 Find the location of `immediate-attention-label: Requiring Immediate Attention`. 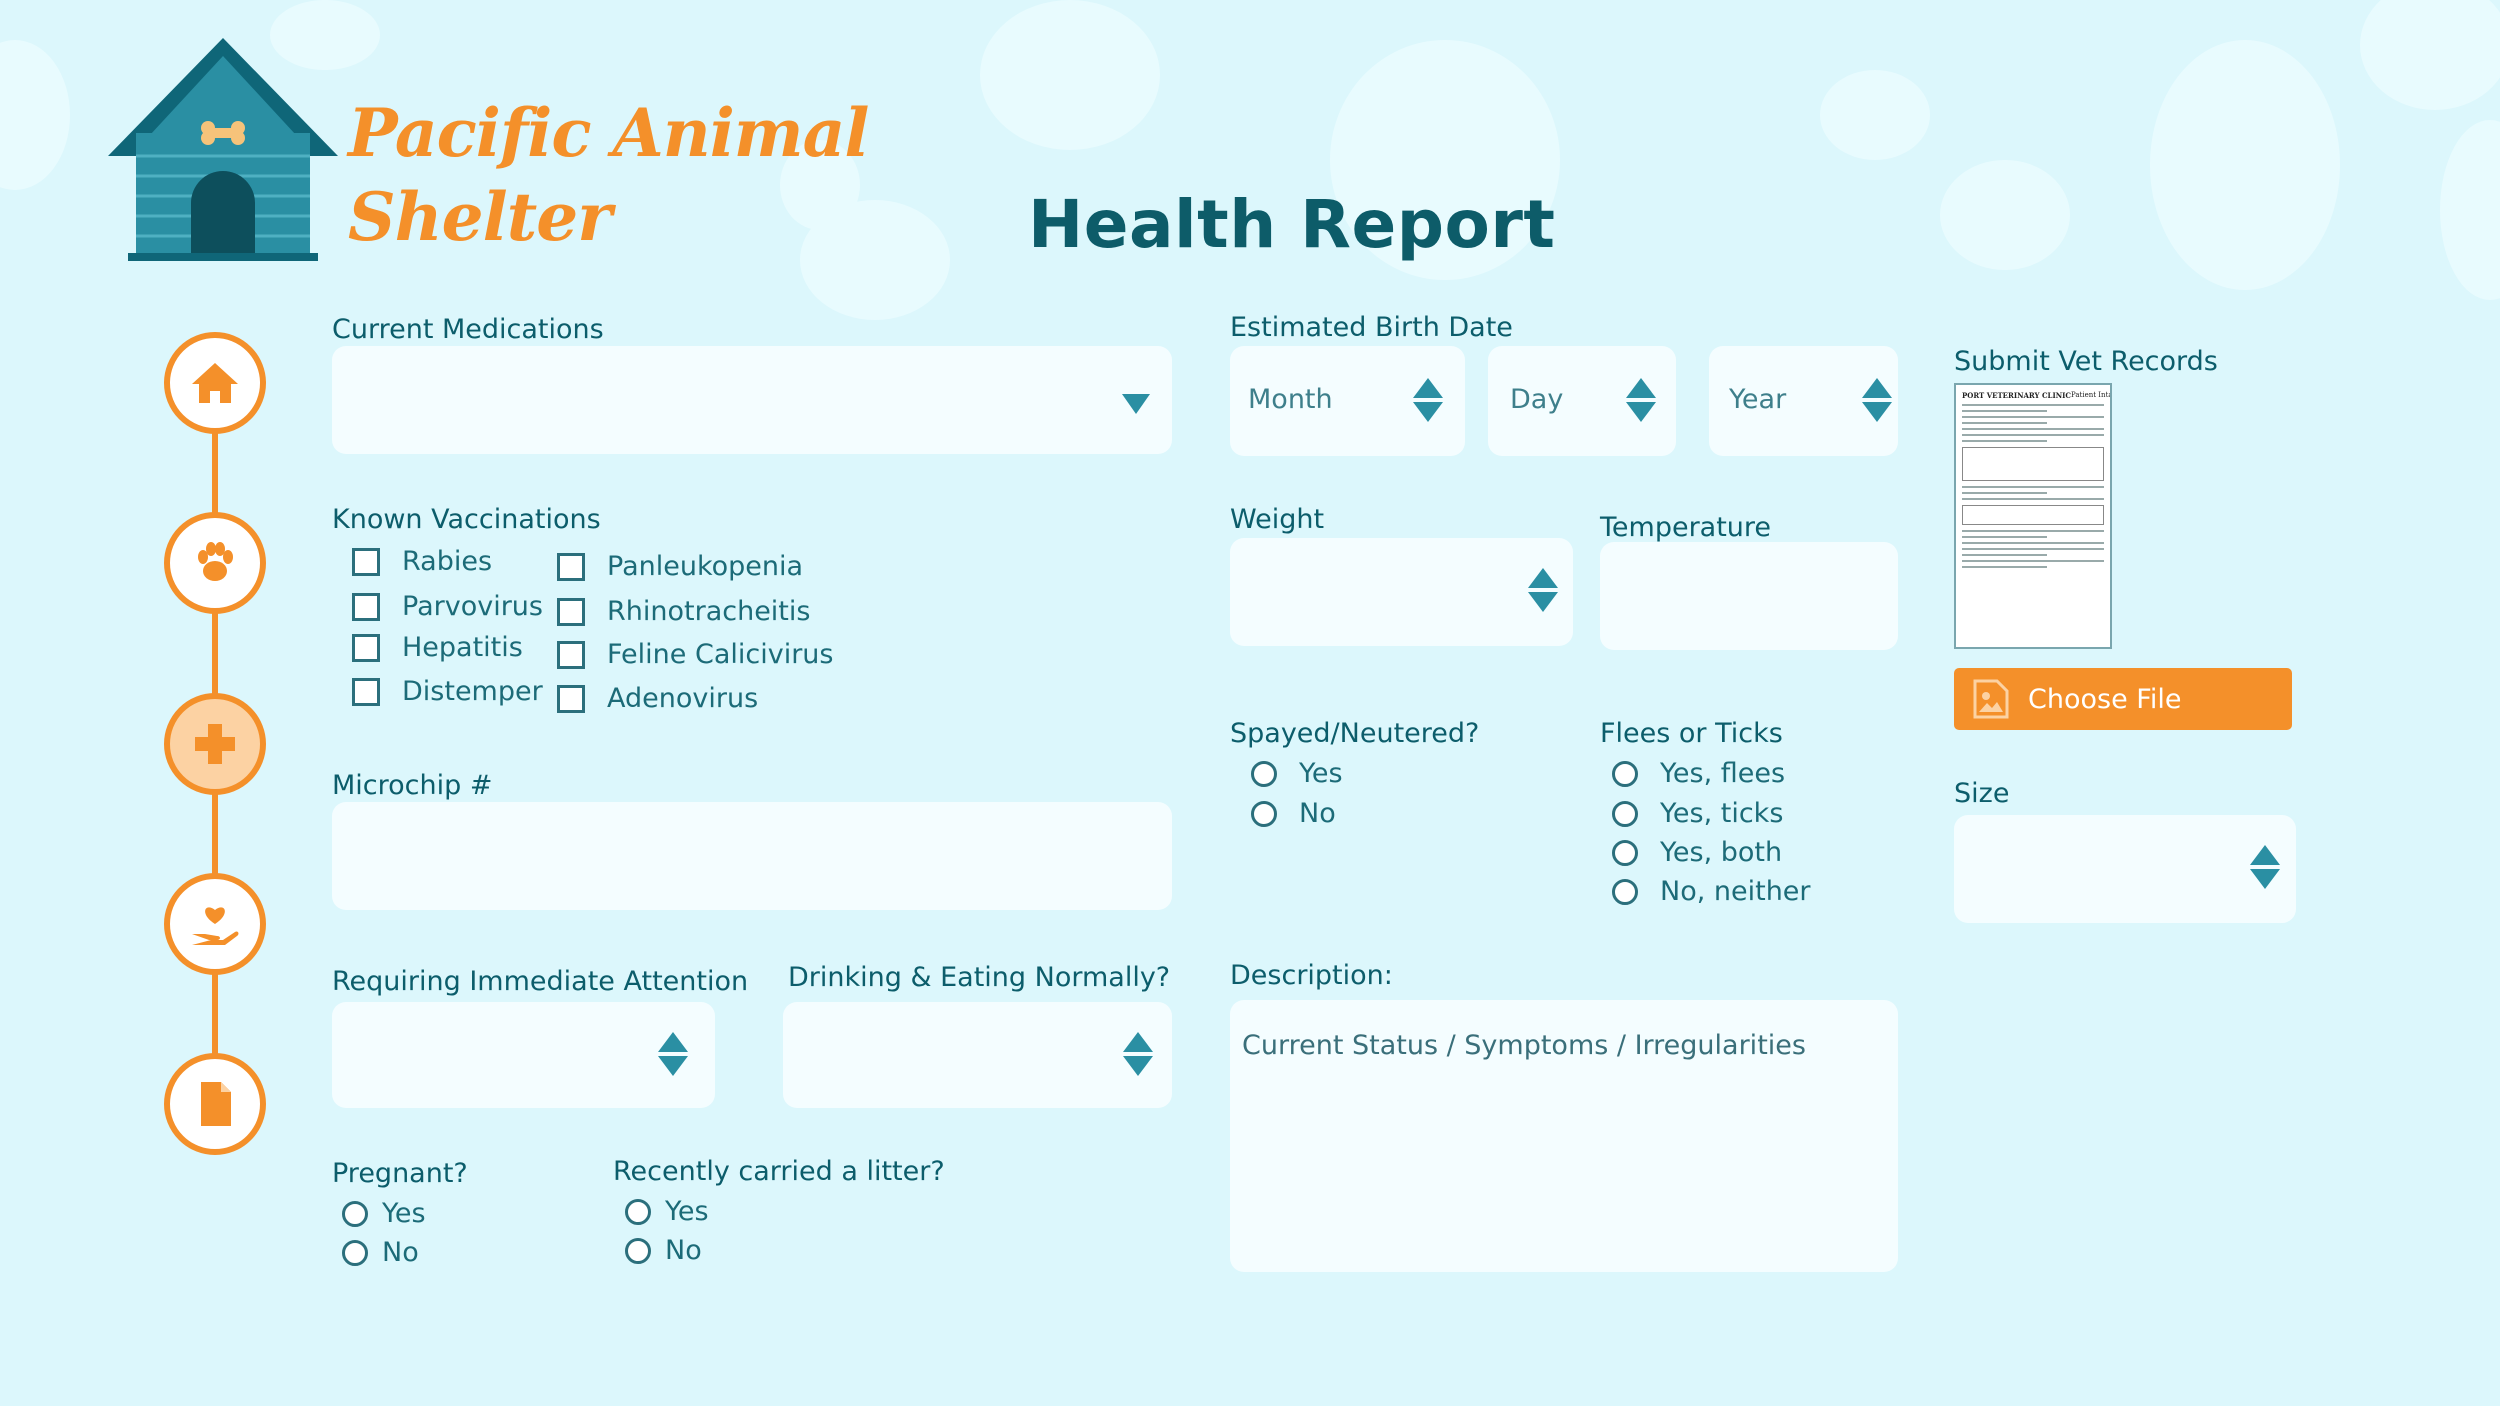

immediate-attention-label: Requiring Immediate Attention is located at coordinates (540, 981).